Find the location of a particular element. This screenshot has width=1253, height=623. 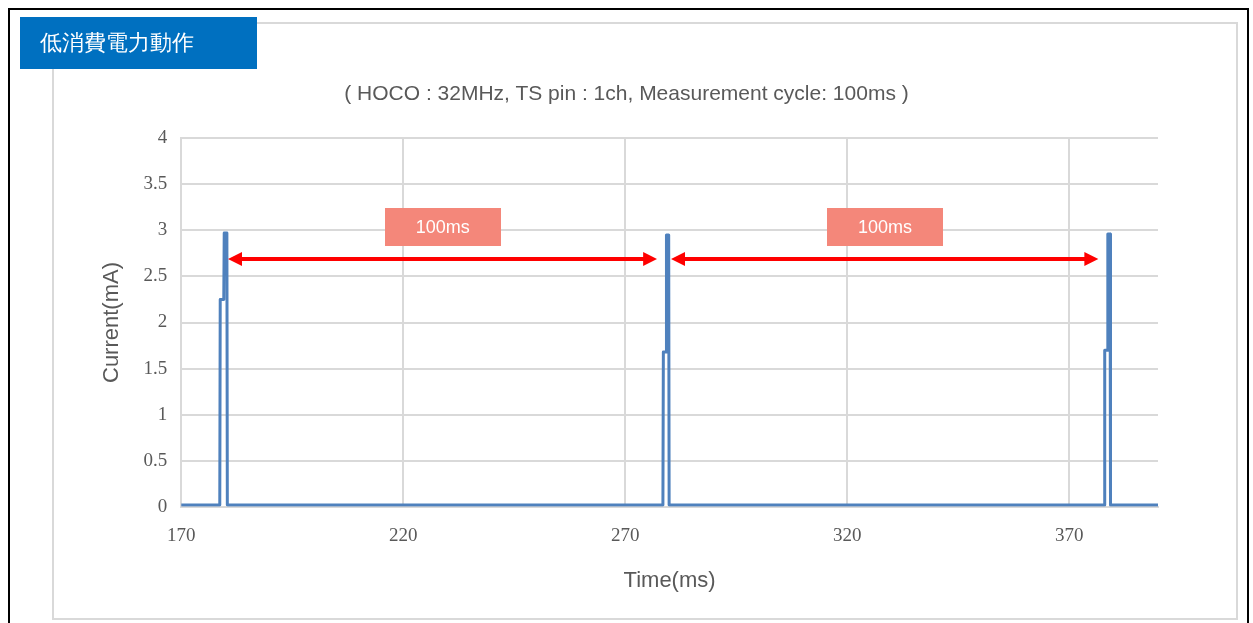

y-tick-label: 3 is located at coordinates (162, 229).